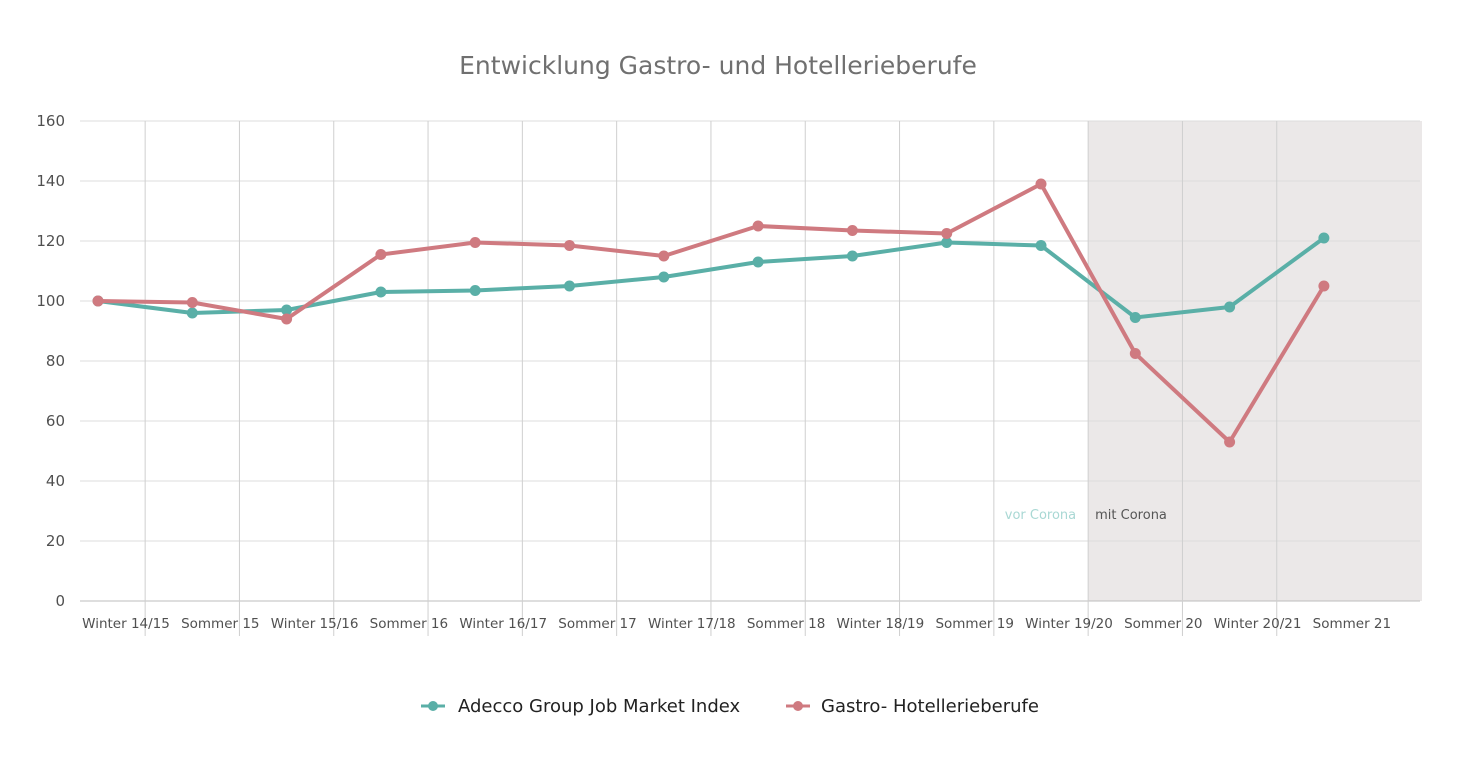  I want to click on legend-adecco-label: Adecco Group Job Market Index, so click(599, 706).